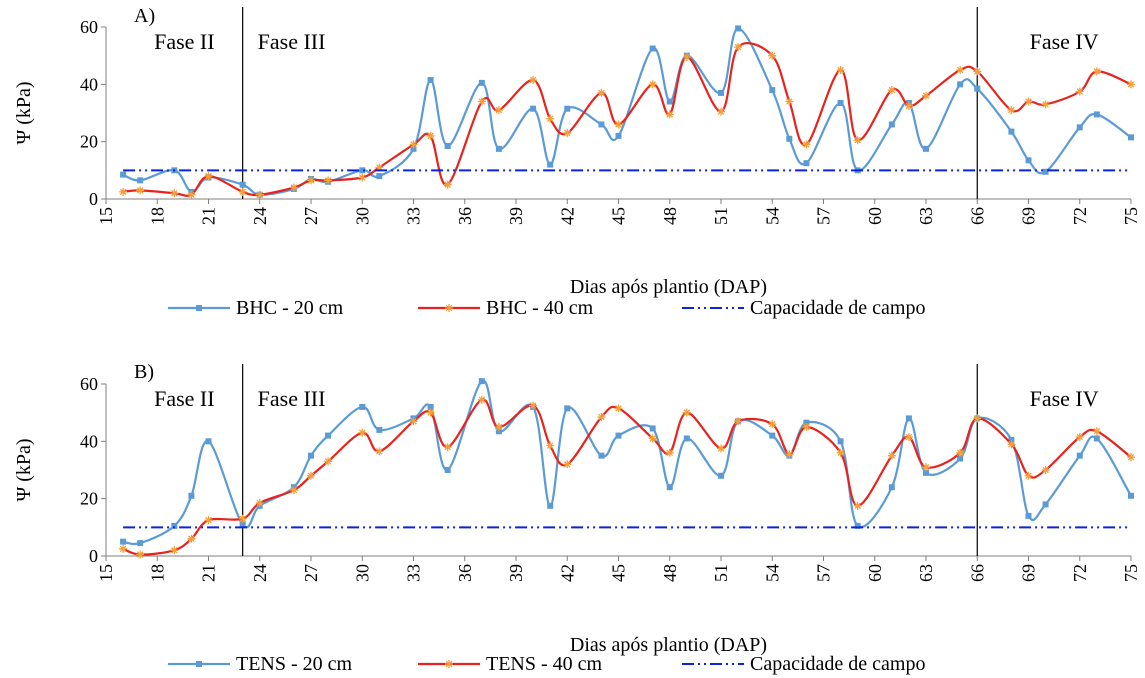 The height and width of the screenshot is (678, 1145). I want to click on legend-item-bhc-20cm: BHC - 20 cm, so click(256, 308).